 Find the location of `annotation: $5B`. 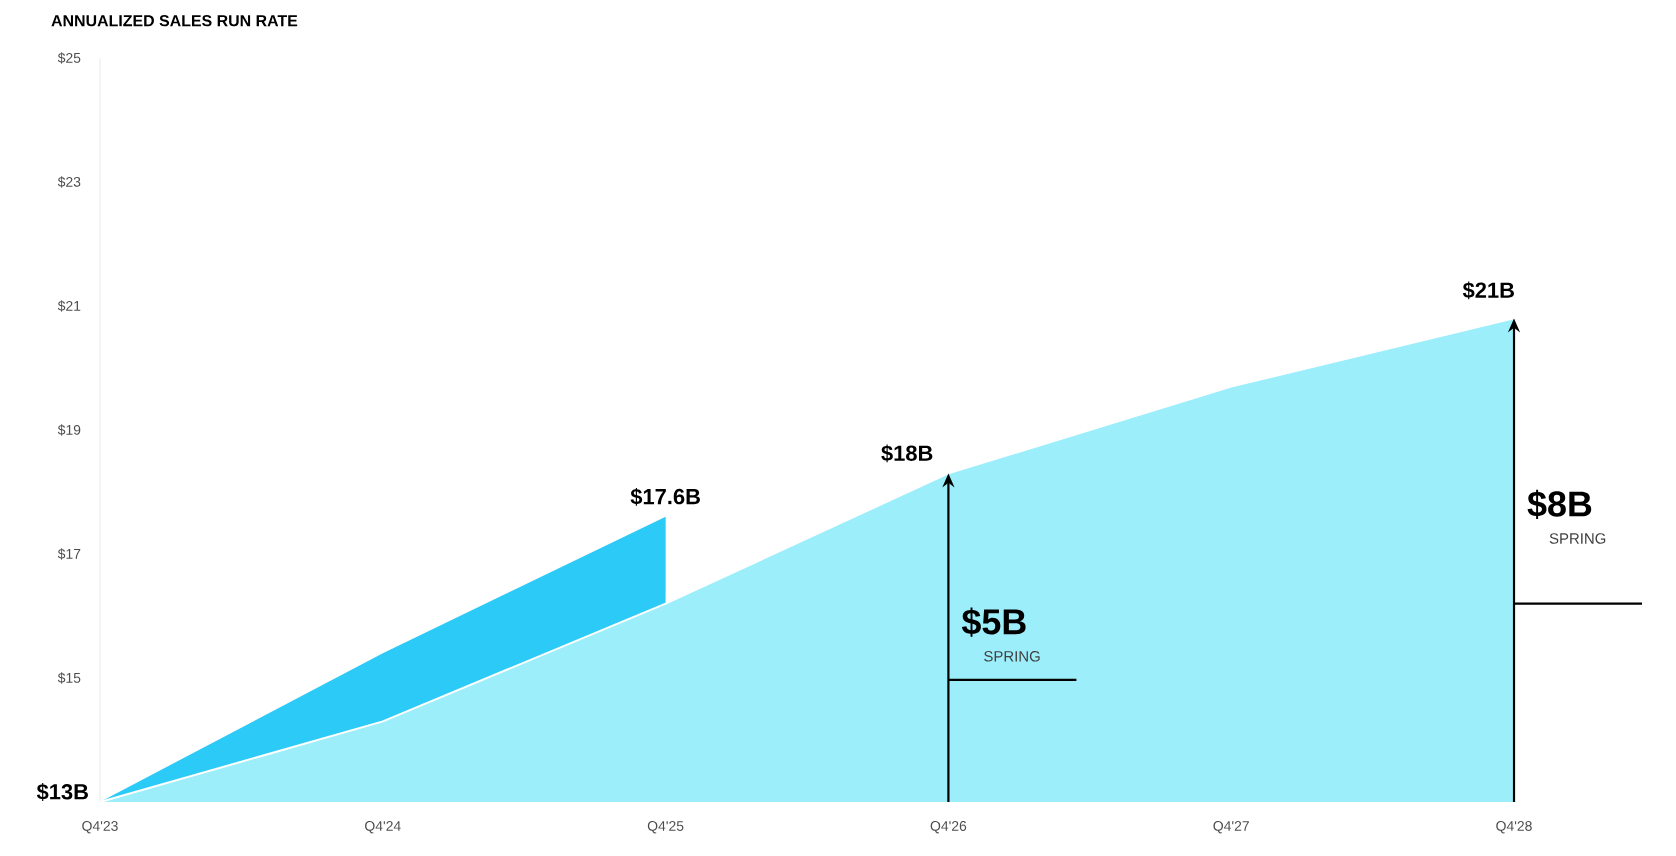

annotation: $5B is located at coordinates (993, 622).